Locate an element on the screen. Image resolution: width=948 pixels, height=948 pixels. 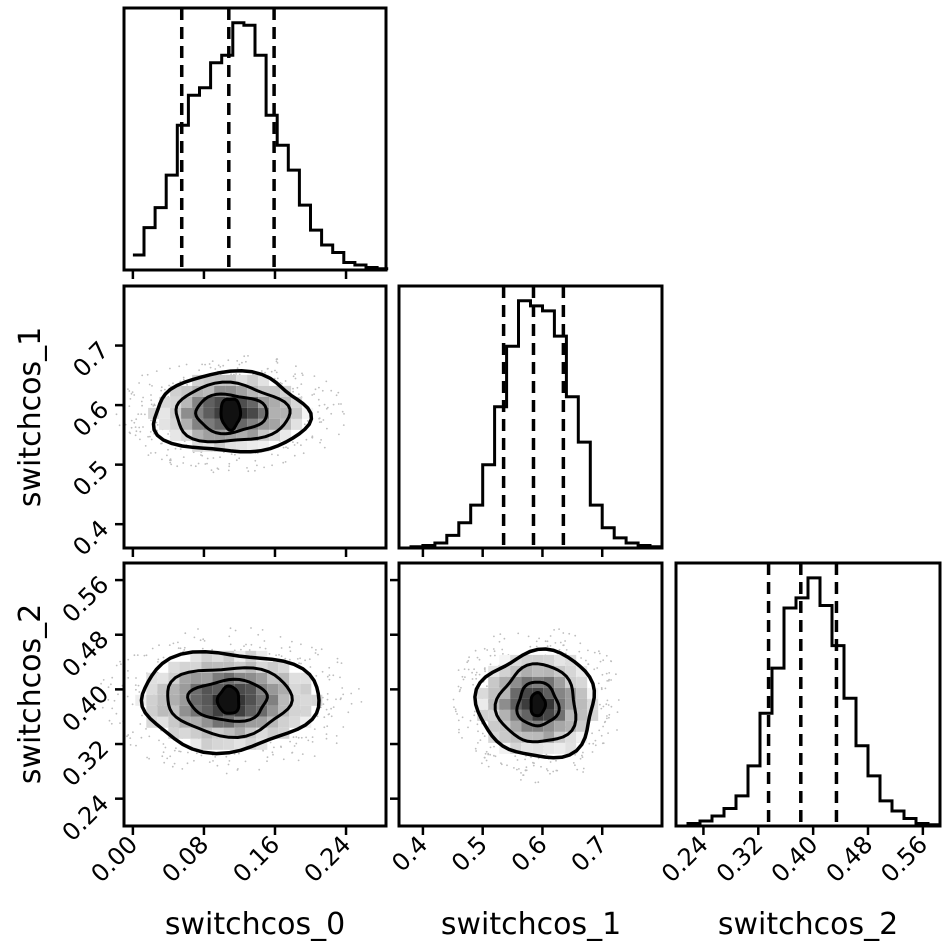
x-tick-label-switchcos-0: 0.16 is located at coordinates (257, 859).